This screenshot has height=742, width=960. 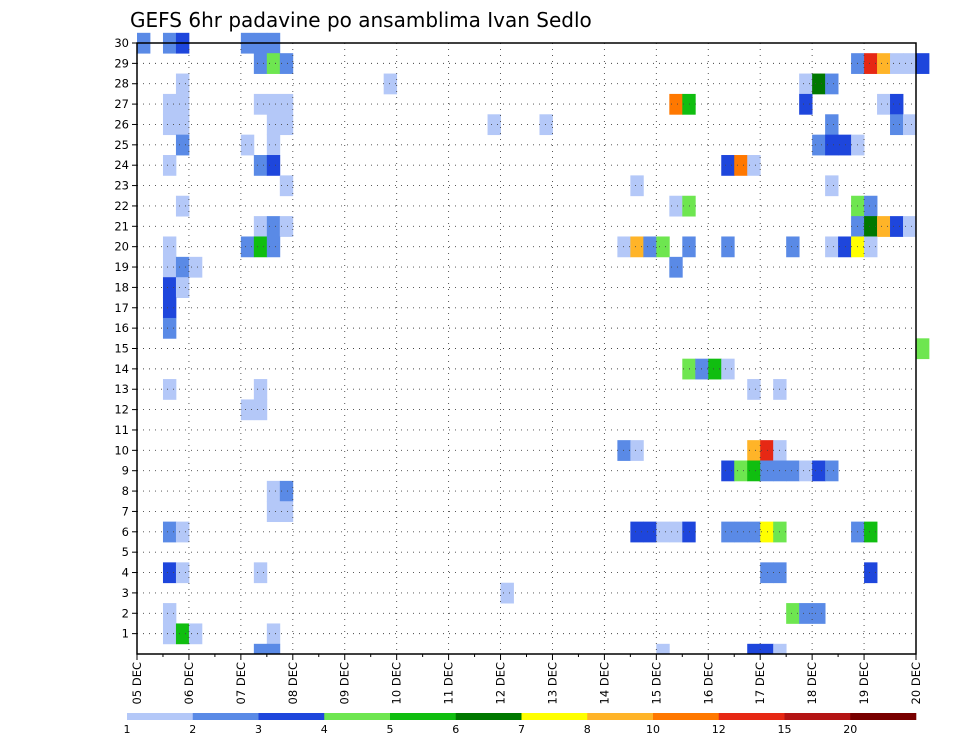 What do you see at coordinates (241, 683) in the screenshot?
I see `x-tick-label: 07 DEC` at bounding box center [241, 683].